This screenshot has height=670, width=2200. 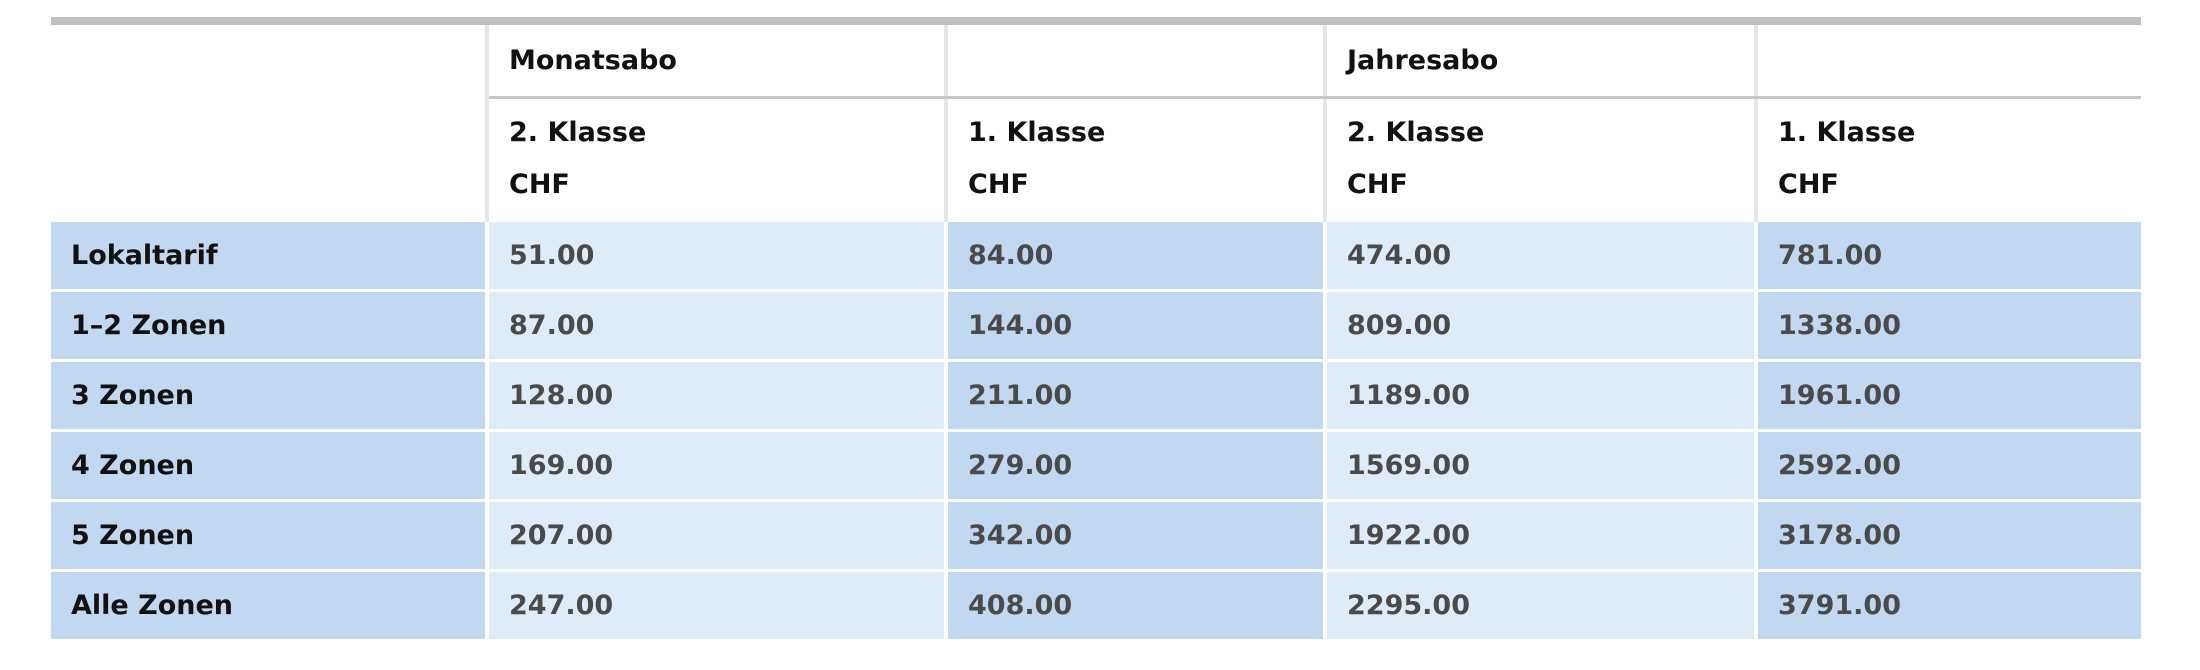 I want to click on group-header-jahresabo: Jahresabo, so click(x=1423, y=60).